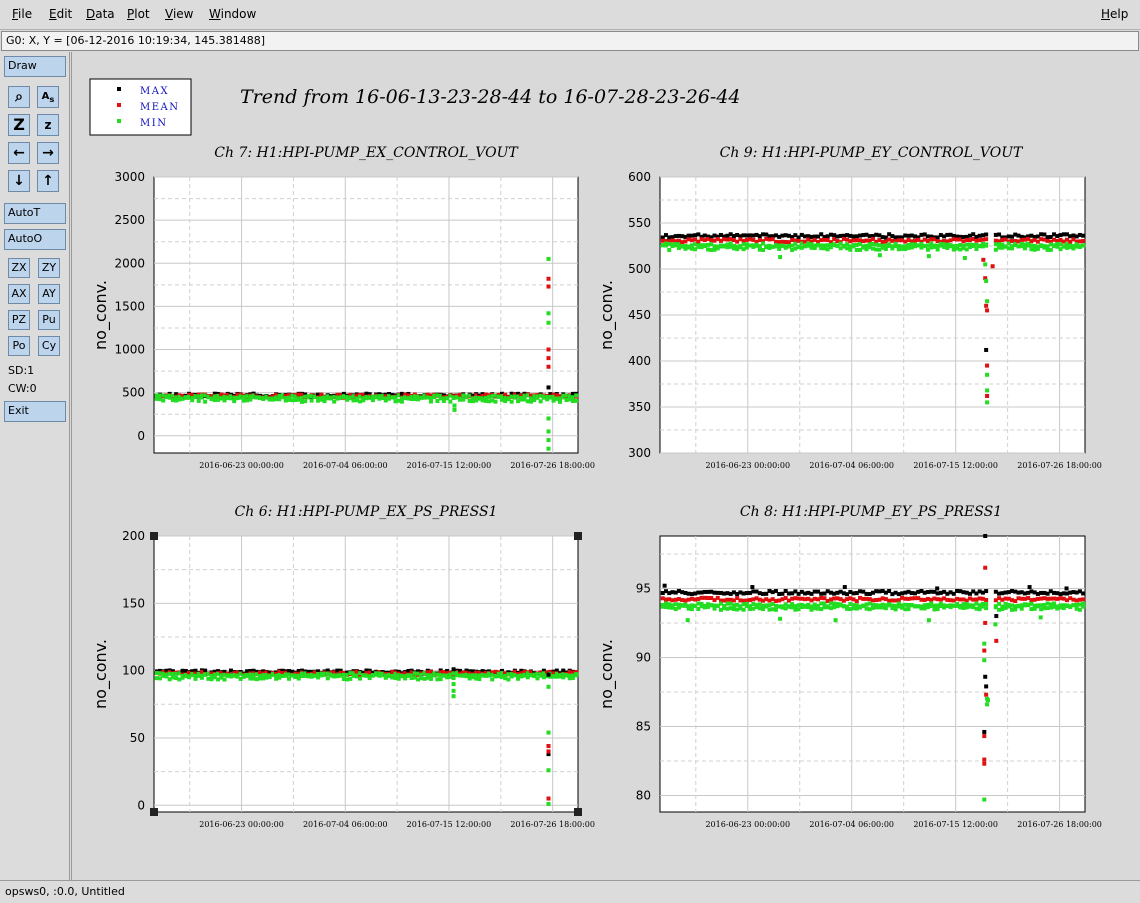 The width and height of the screenshot is (1140, 903). Describe the element at coordinates (49, 294) in the screenshot. I see `ay-button: AY` at that location.